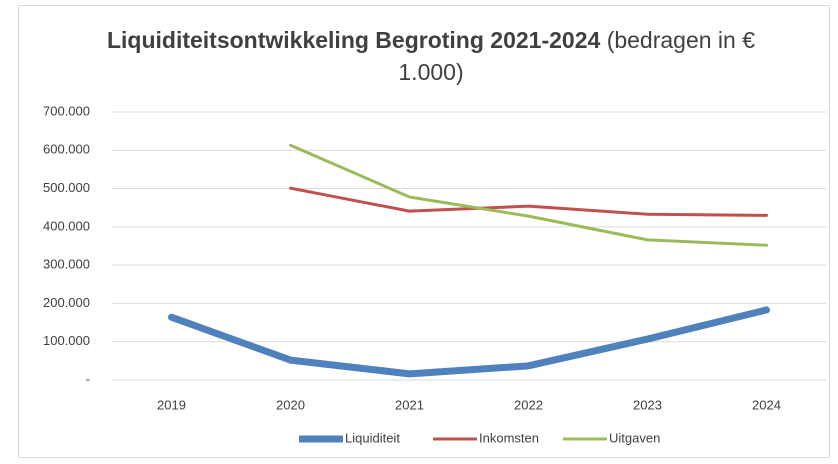  I want to click on x-tick-label: 2021, so click(409, 404).